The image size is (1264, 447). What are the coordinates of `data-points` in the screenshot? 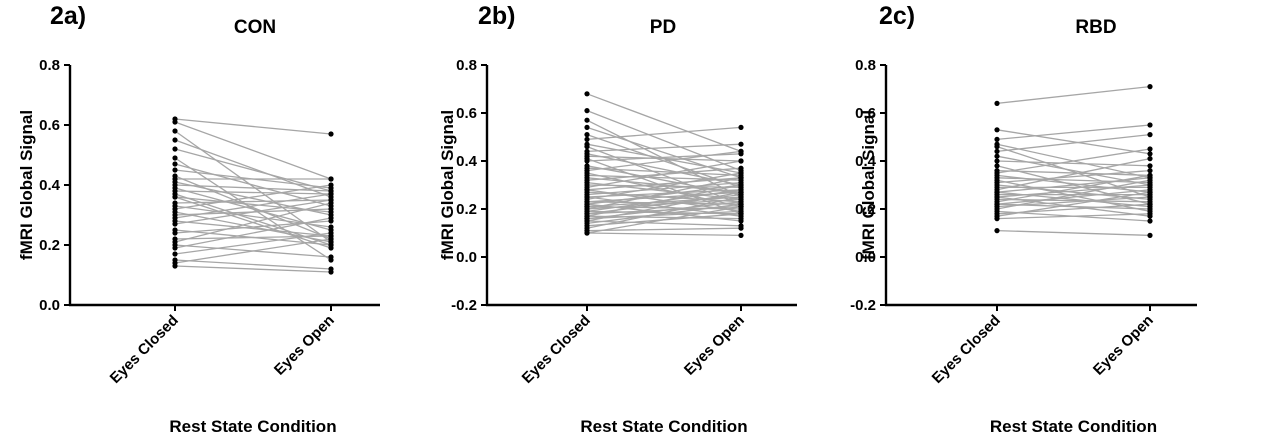 It's located at (253, 195).